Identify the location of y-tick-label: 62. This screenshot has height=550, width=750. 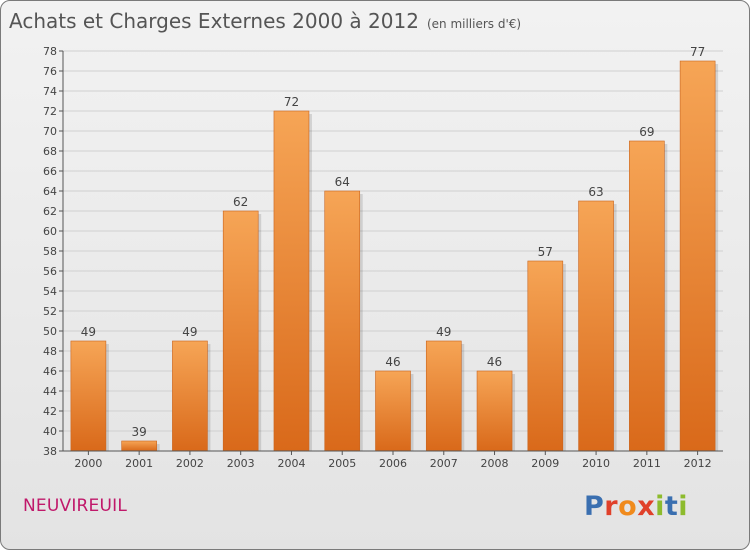
(50, 211).